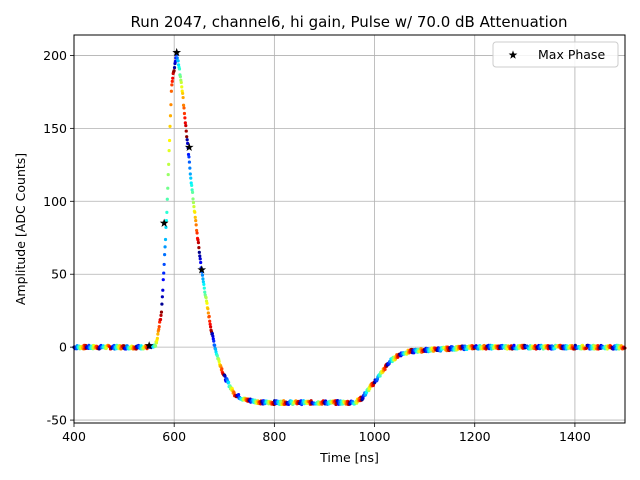  I want to click on max-phase-markers, so click(175, 198).